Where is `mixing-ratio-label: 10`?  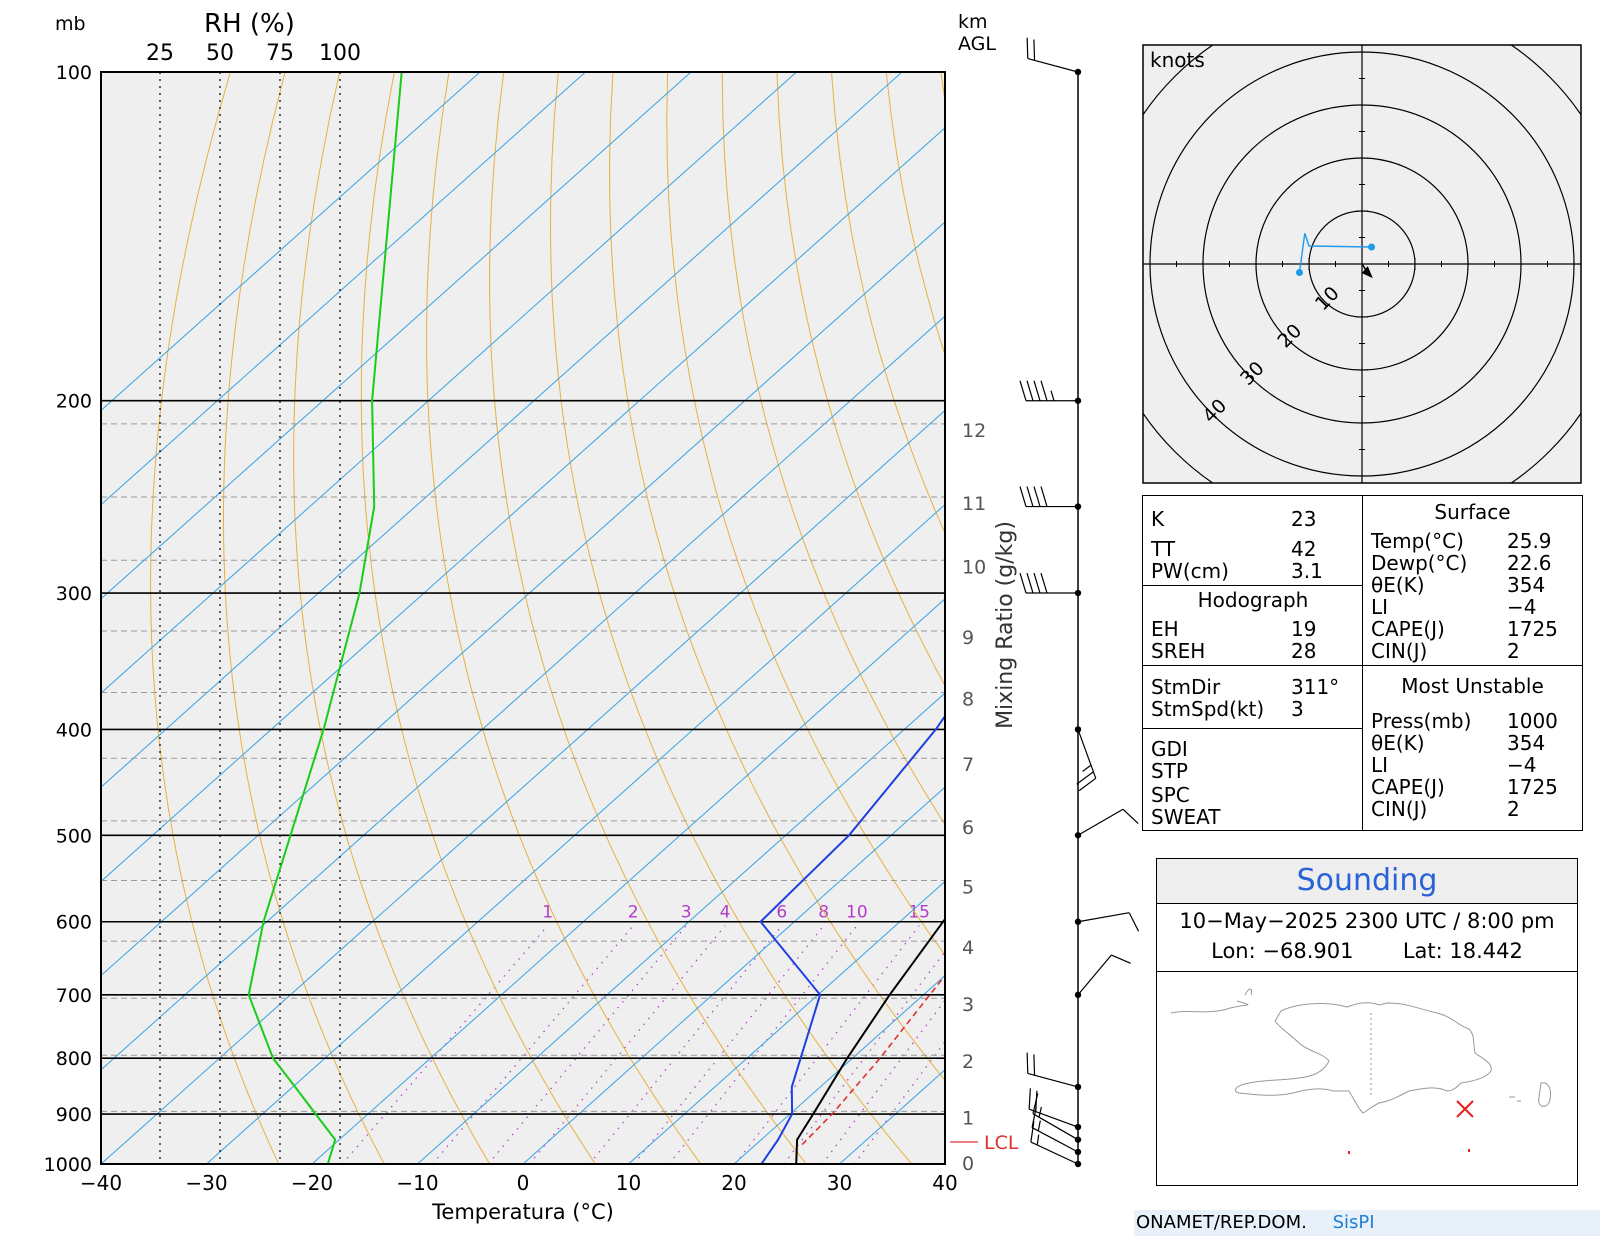
mixing-ratio-label: 10 is located at coordinates (857, 913).